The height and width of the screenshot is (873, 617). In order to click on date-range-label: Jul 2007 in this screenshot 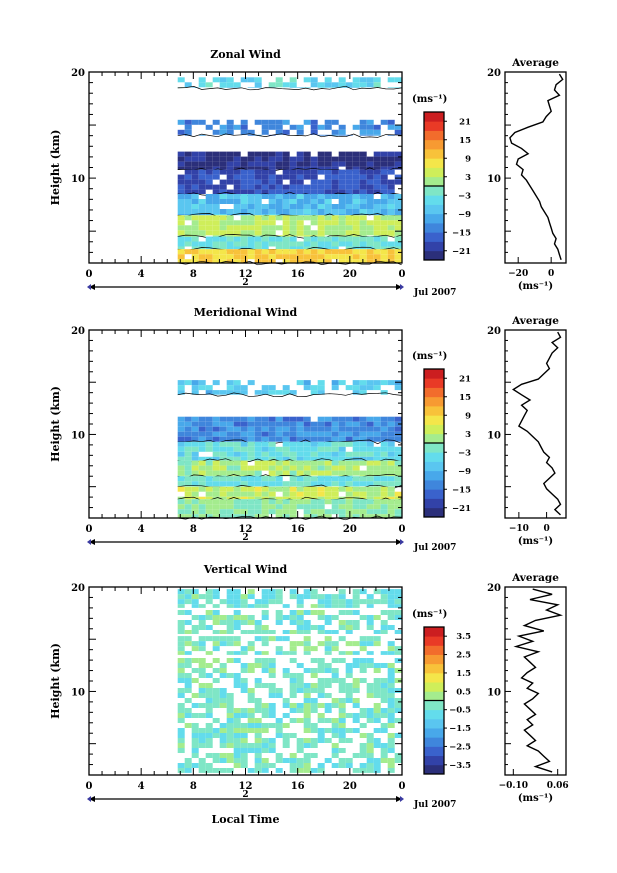, I will do `click(434, 548)`.